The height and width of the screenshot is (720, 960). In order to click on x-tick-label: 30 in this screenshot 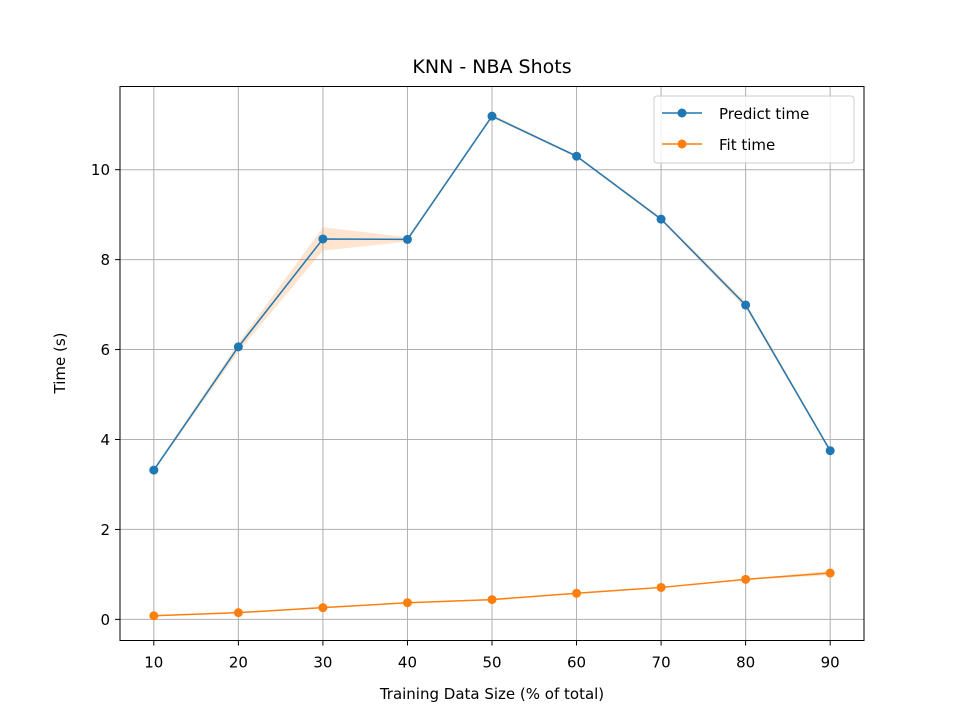, I will do `click(322, 663)`.